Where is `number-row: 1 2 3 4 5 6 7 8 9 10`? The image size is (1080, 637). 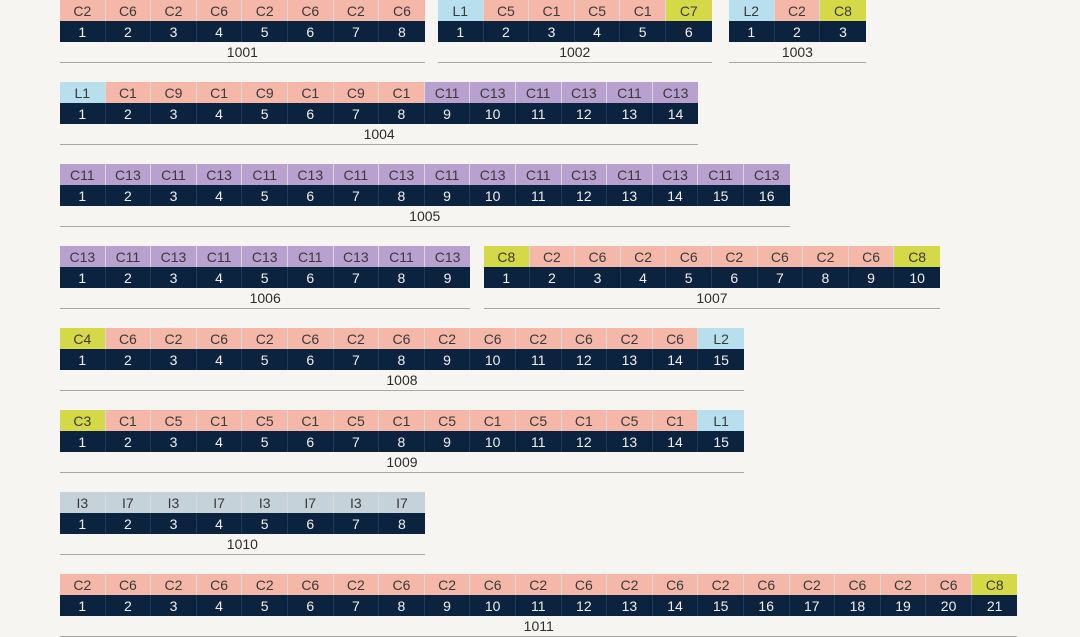
number-row: 1 2 3 4 5 6 7 8 9 10 is located at coordinates (712, 277).